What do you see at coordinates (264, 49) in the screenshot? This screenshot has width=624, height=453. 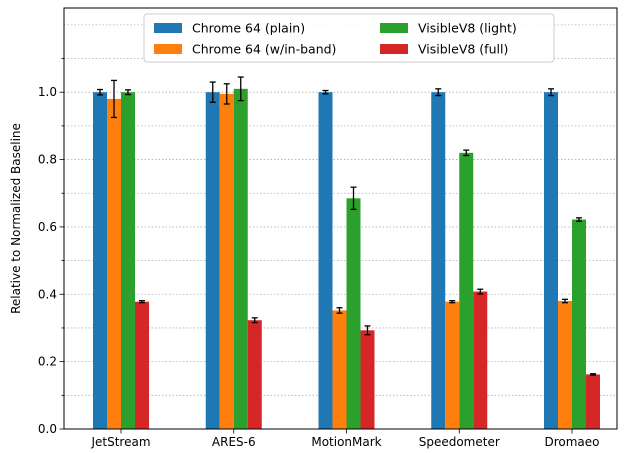 I see `legend-label: Chrome 64 (w/in-band)` at bounding box center [264, 49].